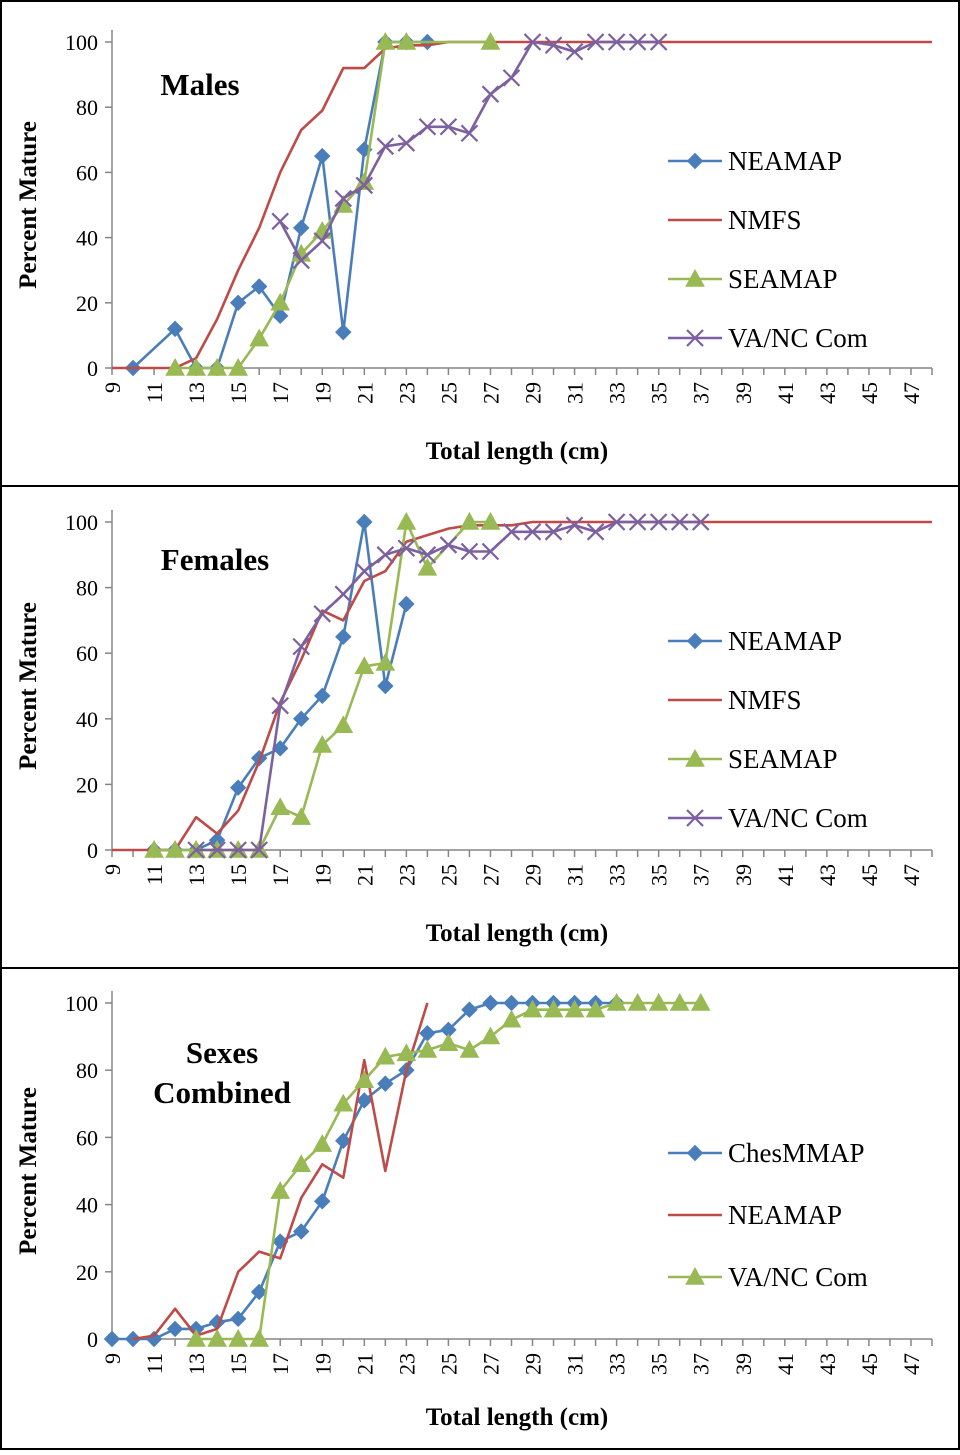 The height and width of the screenshot is (1455, 960). I want to click on y-tick-label: 80, so click(87, 588).